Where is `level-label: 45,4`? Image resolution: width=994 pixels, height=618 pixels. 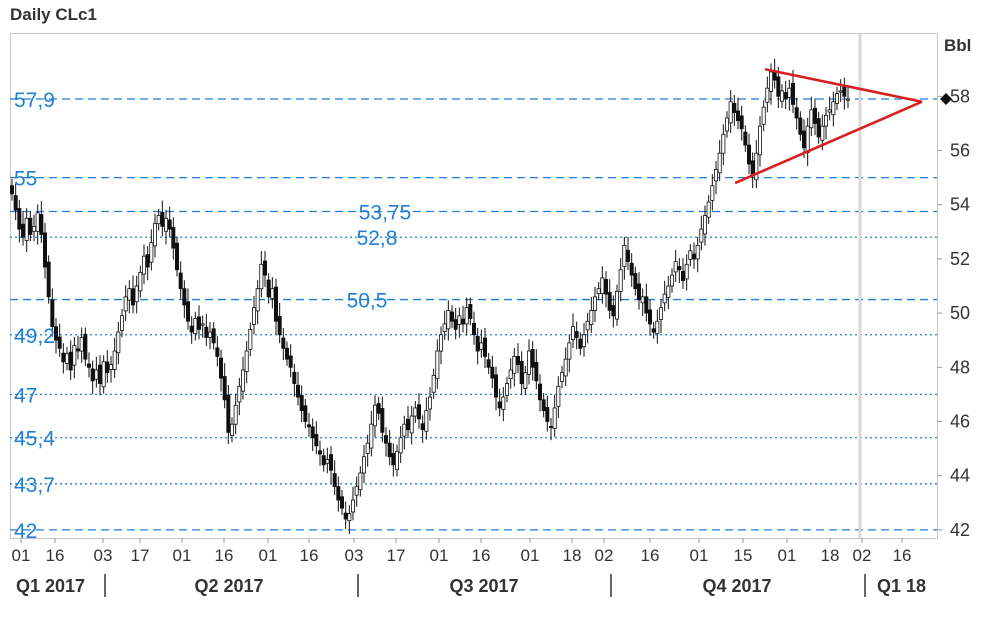
level-label: 45,4 is located at coordinates (34, 439).